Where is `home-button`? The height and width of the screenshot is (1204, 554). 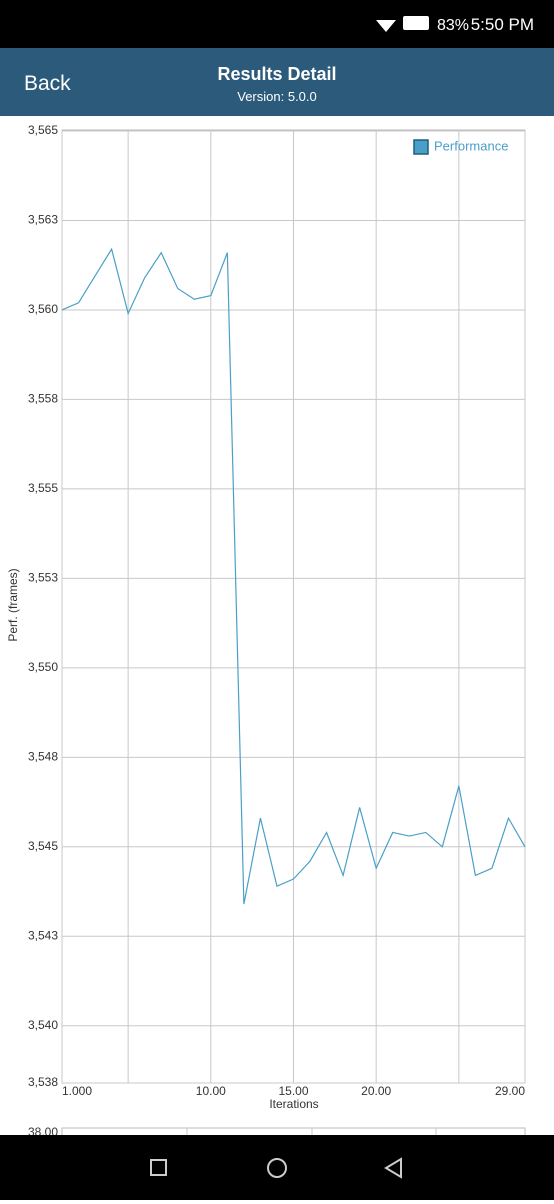
home-button is located at coordinates (277, 1168).